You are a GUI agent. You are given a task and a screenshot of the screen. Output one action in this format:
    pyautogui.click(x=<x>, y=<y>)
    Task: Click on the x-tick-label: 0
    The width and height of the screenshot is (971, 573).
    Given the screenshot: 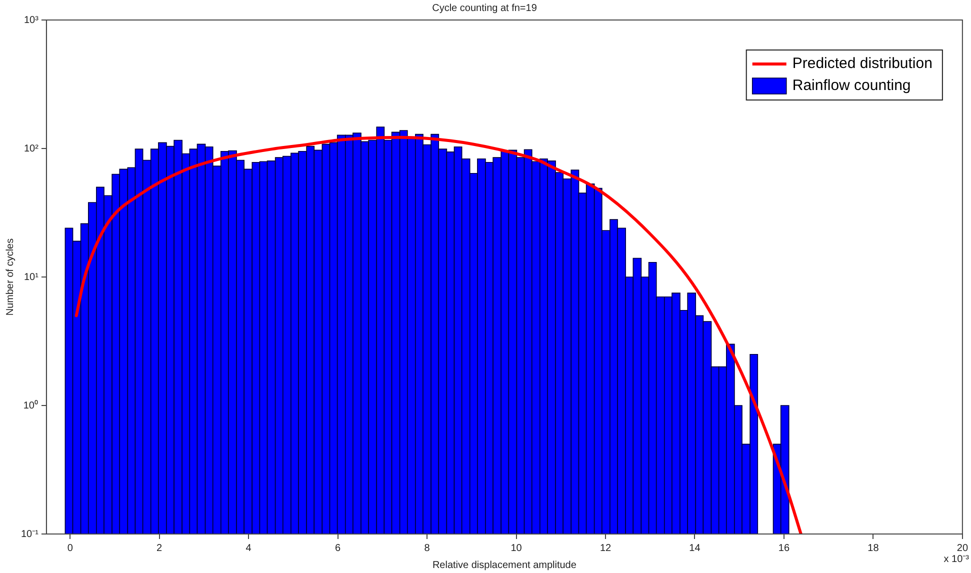 What is the action you would take?
    pyautogui.click(x=70, y=548)
    